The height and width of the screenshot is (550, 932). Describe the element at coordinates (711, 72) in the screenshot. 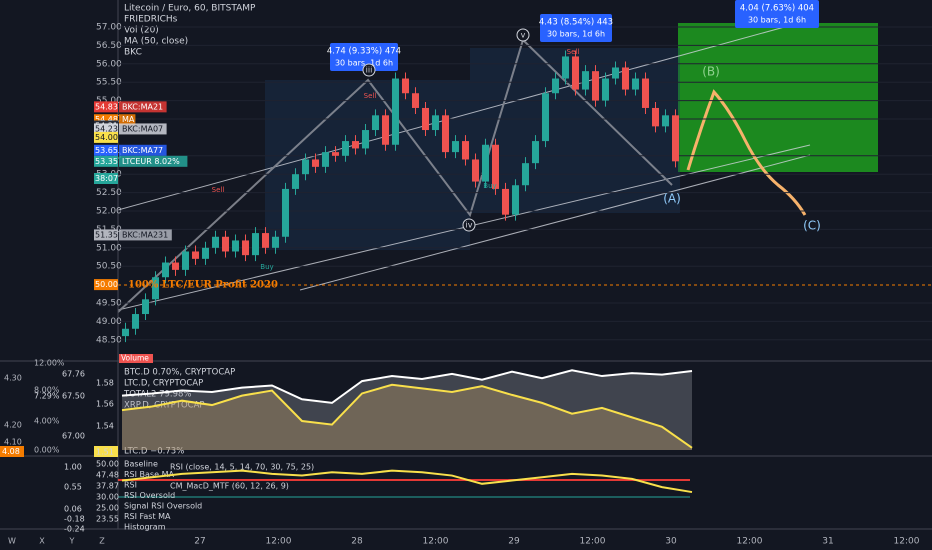

I see `annotation: (B)` at that location.